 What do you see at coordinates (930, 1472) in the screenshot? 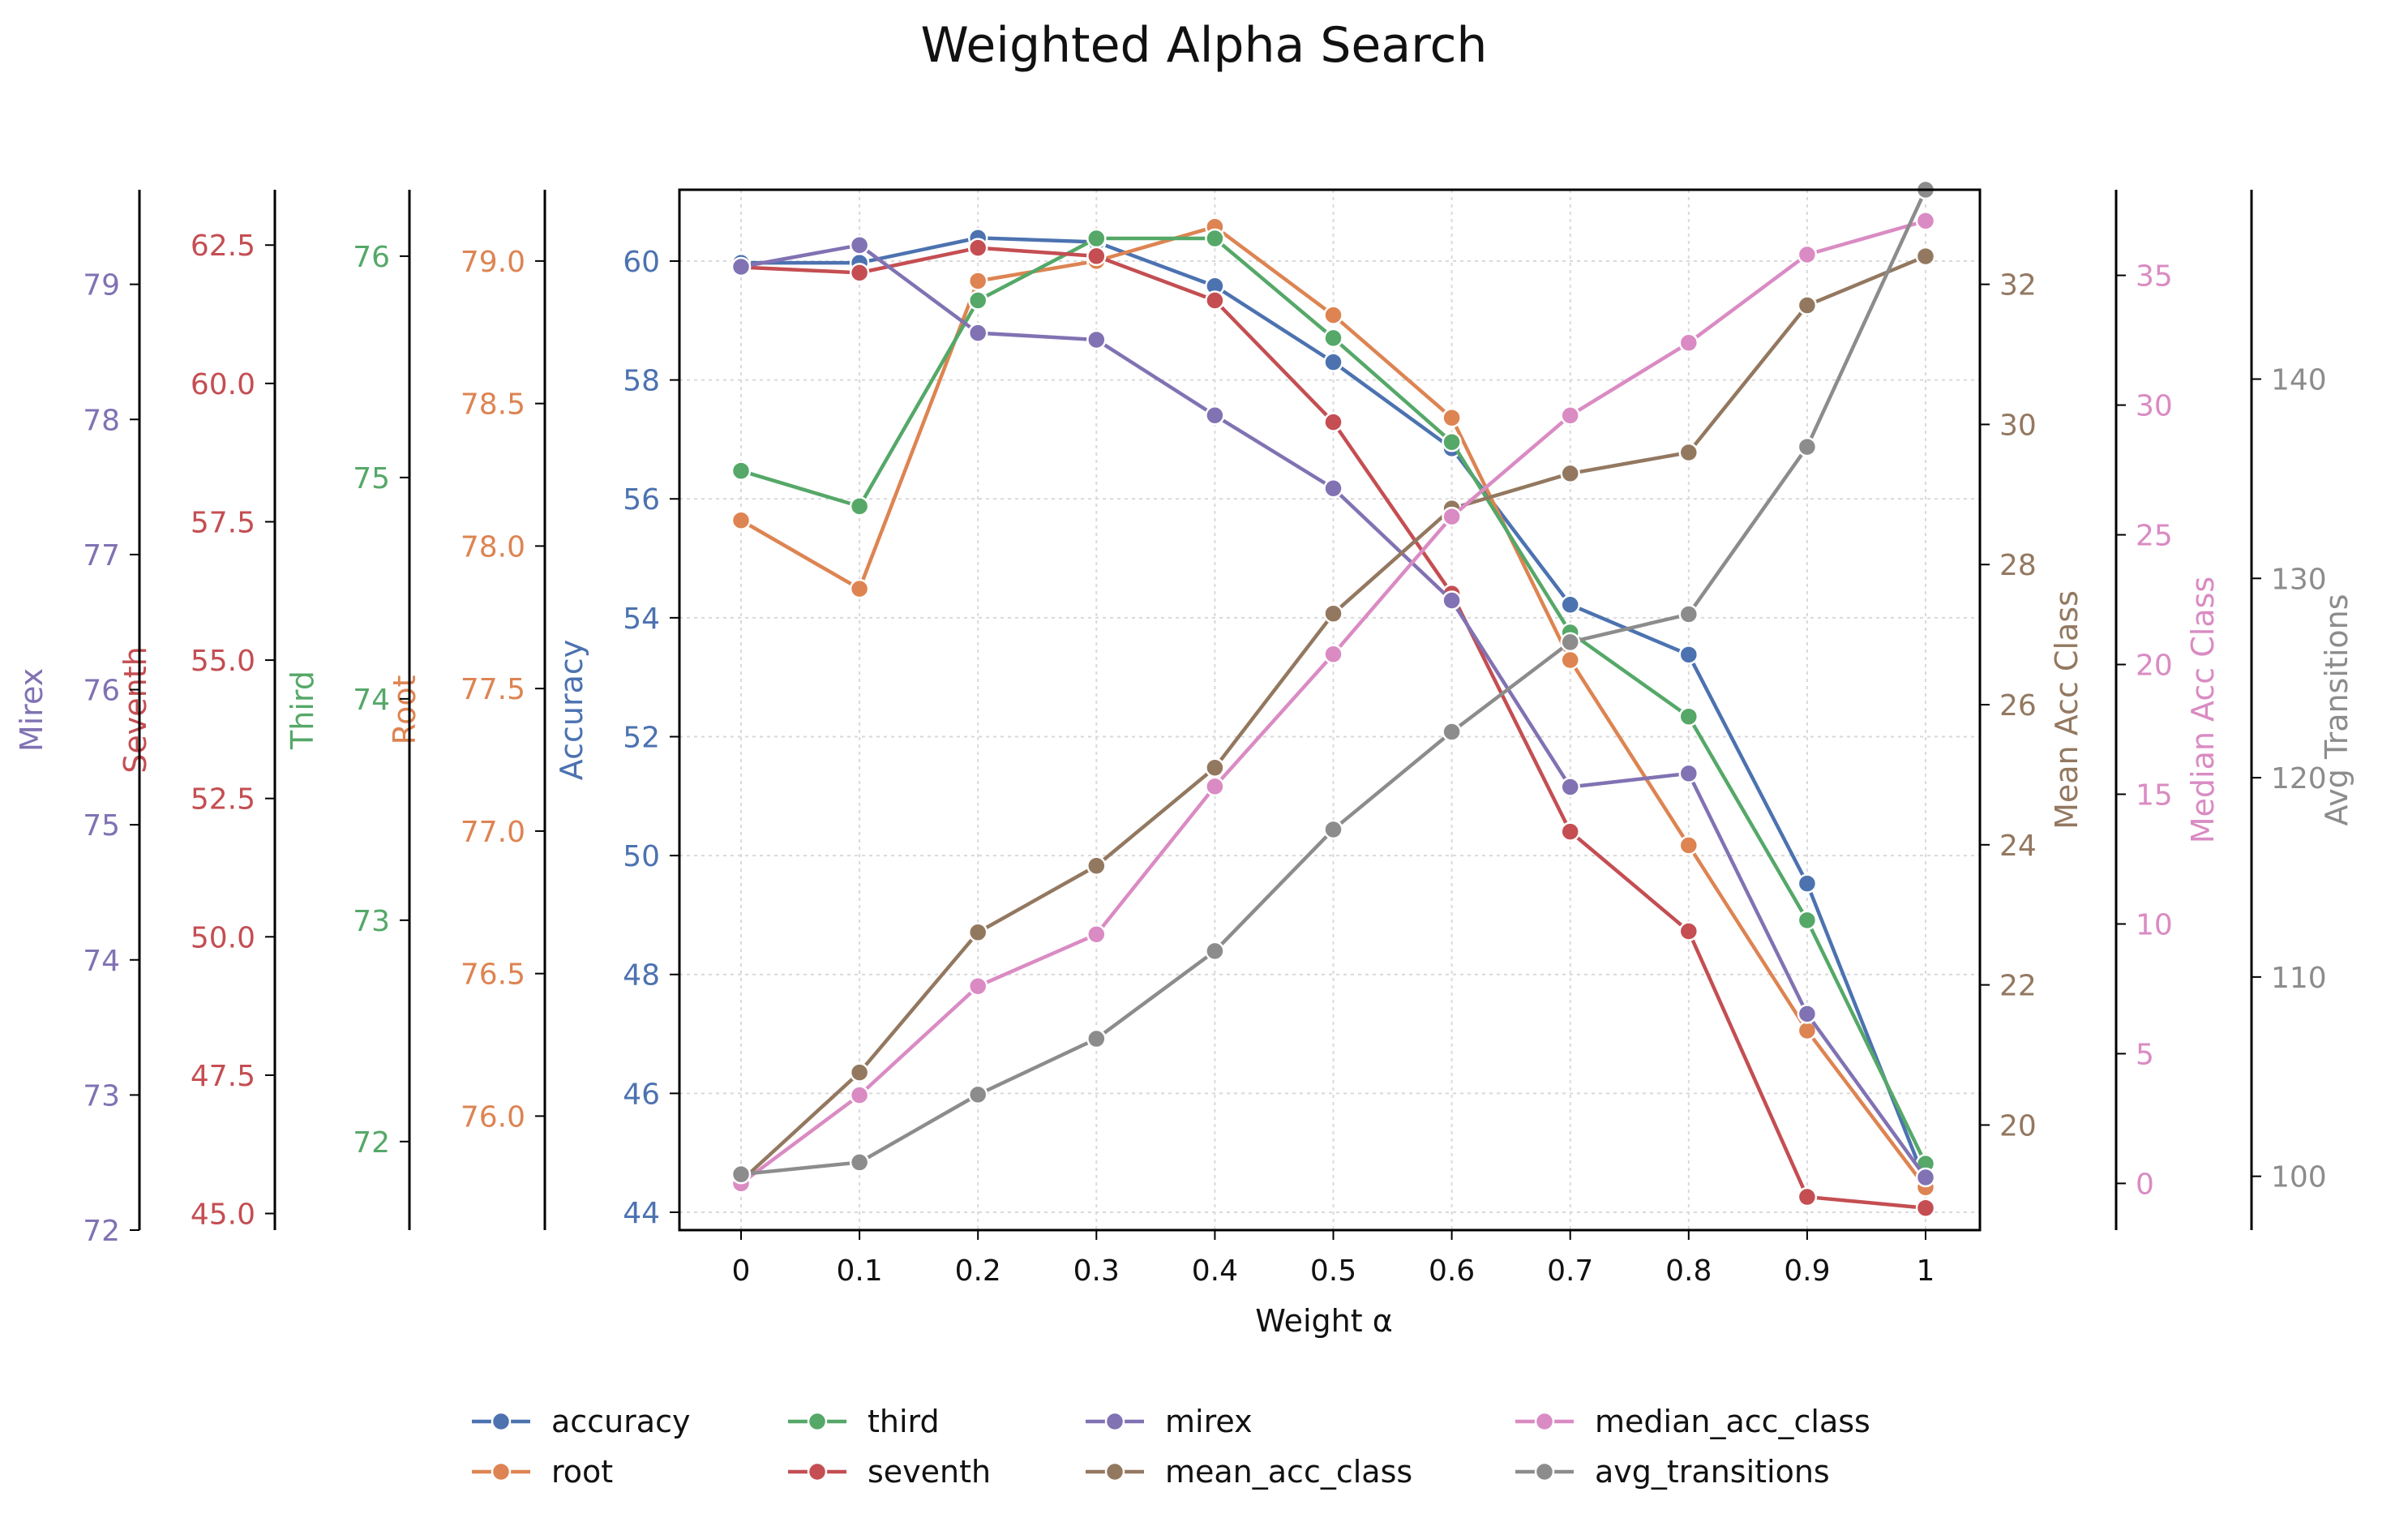
I see `legend-label: seventh` at bounding box center [930, 1472].